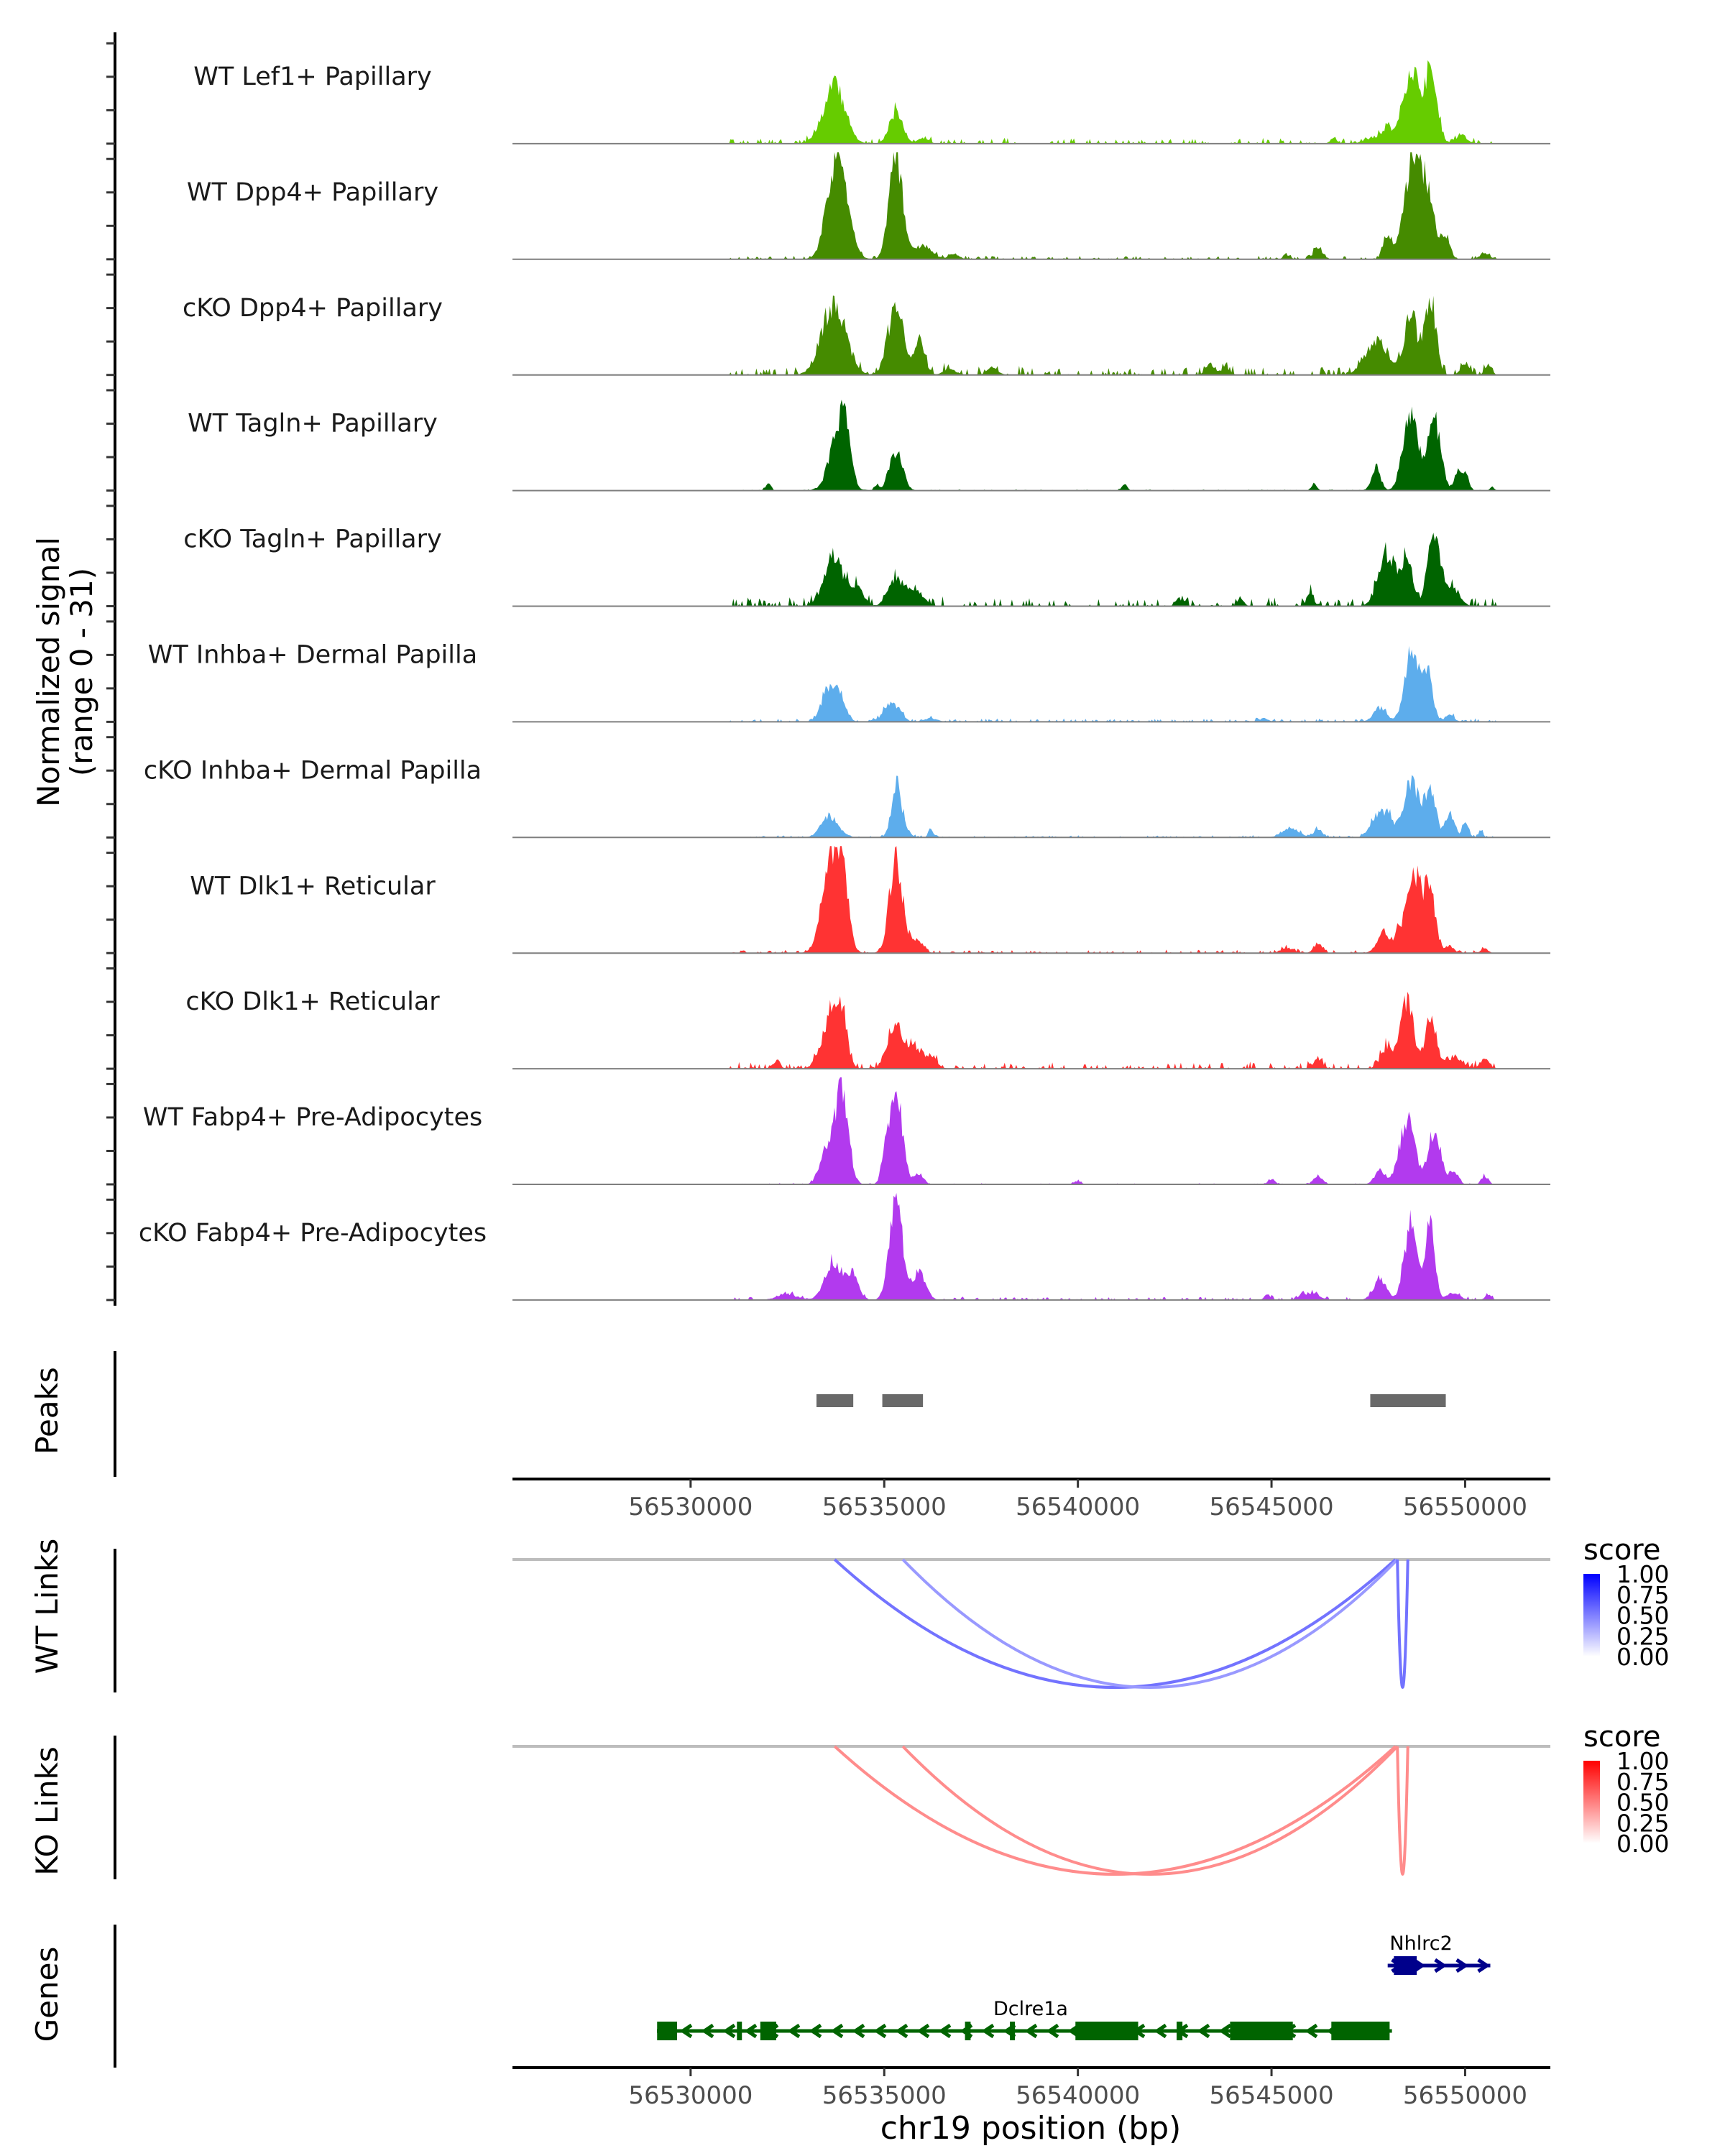 This screenshot has height=2156, width=1725. Describe the element at coordinates (1642, 1844) in the screenshot. I see `legend-tick-label: 0.00` at that location.